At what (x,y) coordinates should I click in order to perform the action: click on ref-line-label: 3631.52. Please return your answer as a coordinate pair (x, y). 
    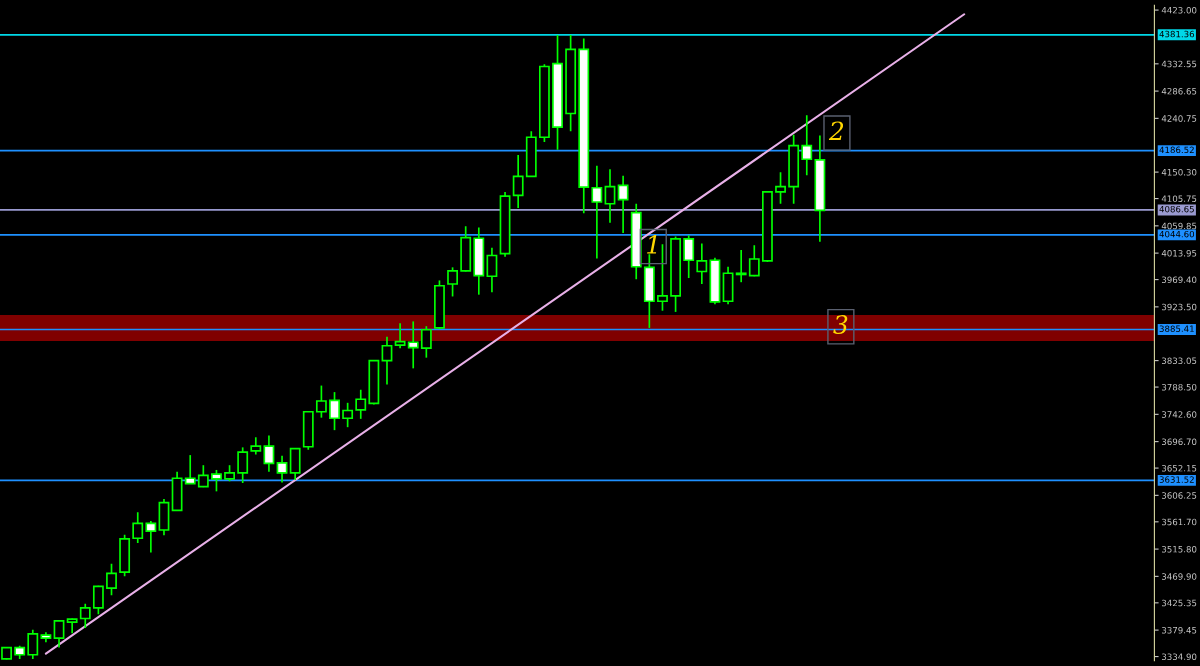
    Looking at the image, I should click on (1176, 479).